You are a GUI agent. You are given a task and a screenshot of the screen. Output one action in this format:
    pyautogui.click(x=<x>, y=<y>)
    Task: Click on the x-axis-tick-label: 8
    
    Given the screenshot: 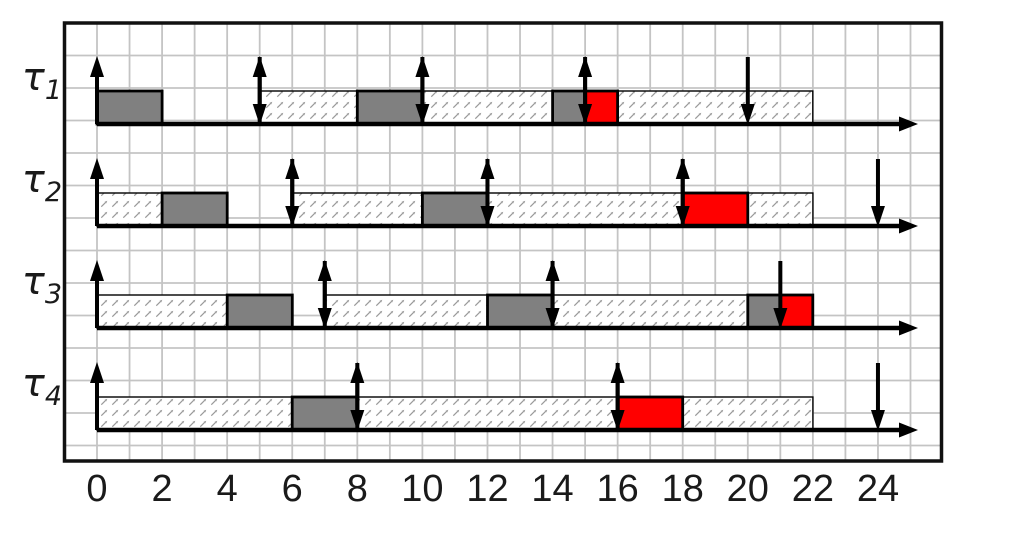 What is the action you would take?
    pyautogui.click(x=357, y=489)
    